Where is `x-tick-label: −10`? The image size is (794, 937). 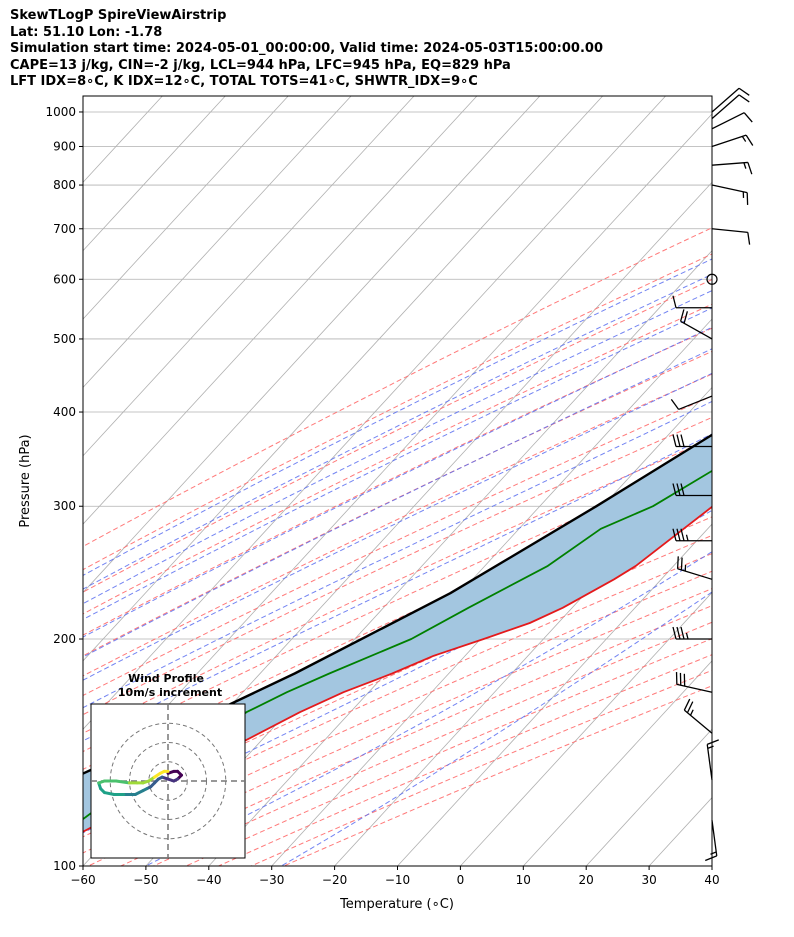 x-tick-label: −10 is located at coordinates (397, 880).